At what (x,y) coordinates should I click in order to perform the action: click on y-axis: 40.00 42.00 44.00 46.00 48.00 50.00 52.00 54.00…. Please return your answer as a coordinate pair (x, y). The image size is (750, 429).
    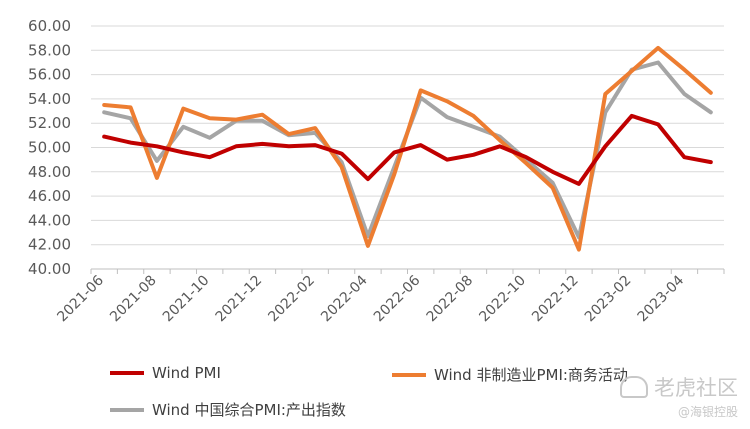
    Looking at the image, I should click on (49, 147).